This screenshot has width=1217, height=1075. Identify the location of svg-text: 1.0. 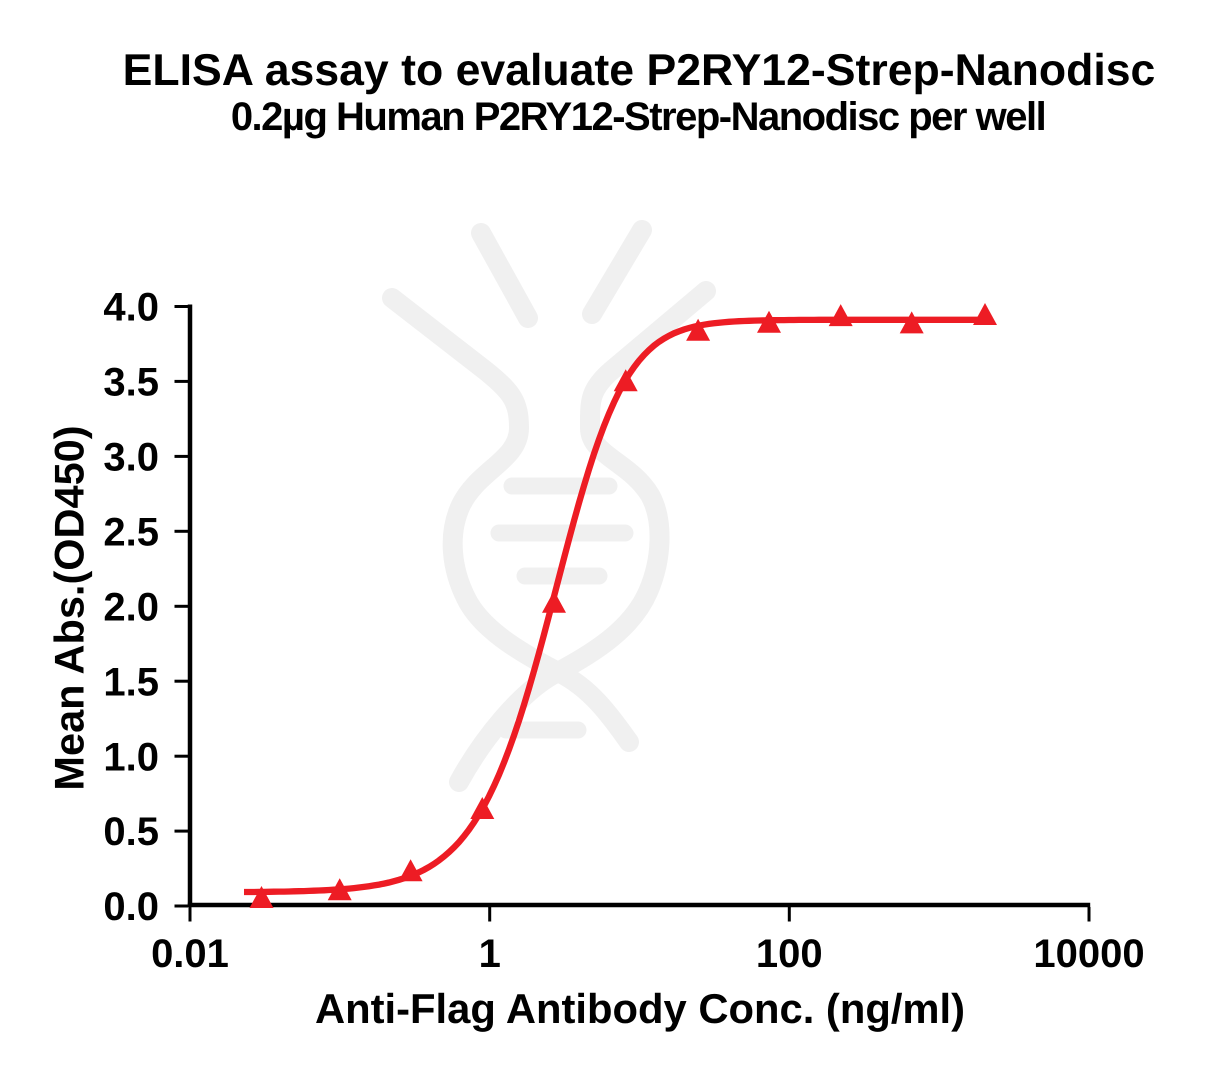
(131, 757).